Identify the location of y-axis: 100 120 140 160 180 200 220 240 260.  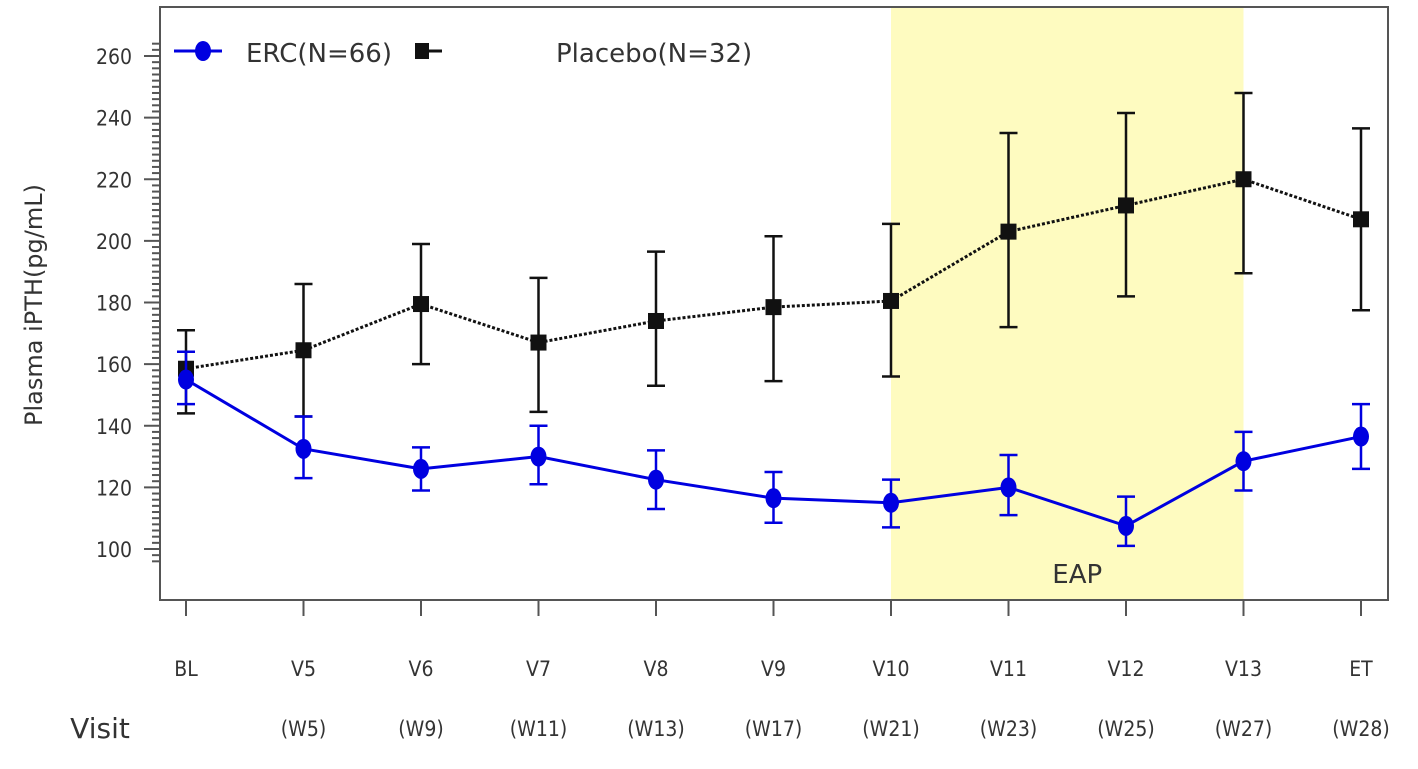
(128, 302).